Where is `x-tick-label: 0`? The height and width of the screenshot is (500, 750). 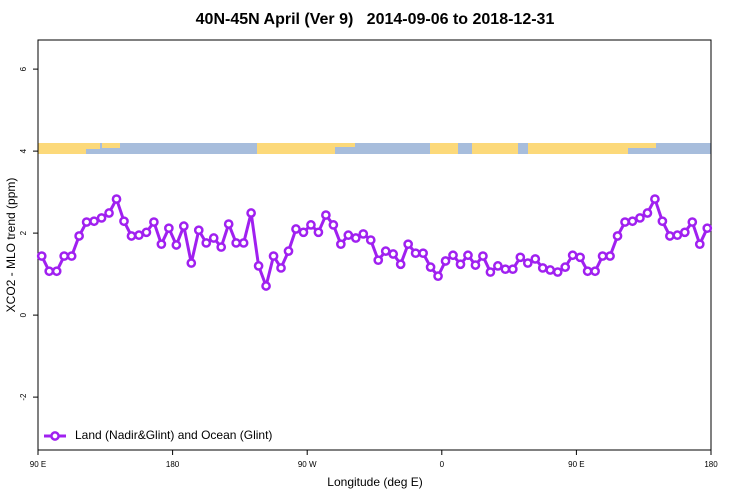
x-tick-label: 0 is located at coordinates (442, 464).